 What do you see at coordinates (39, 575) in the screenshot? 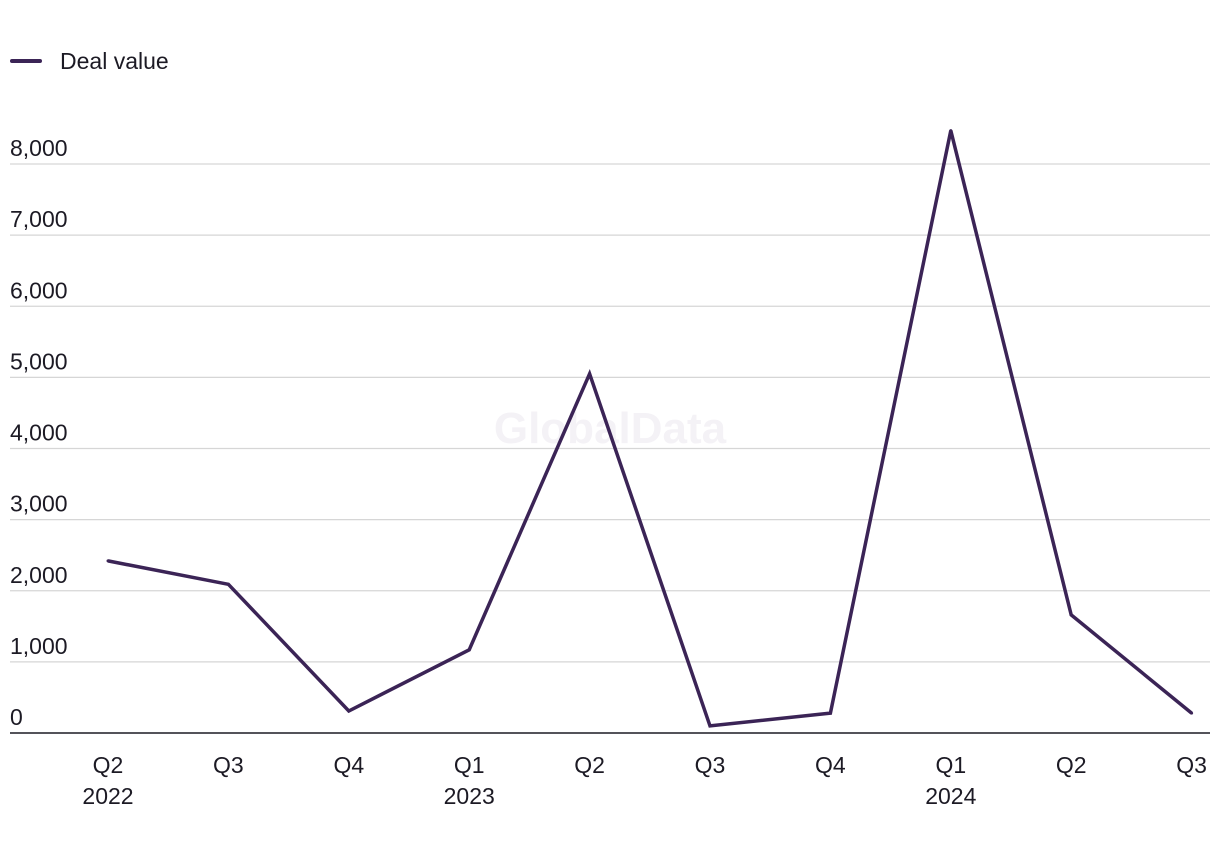
I see `y-tick-label: 2,000` at bounding box center [39, 575].